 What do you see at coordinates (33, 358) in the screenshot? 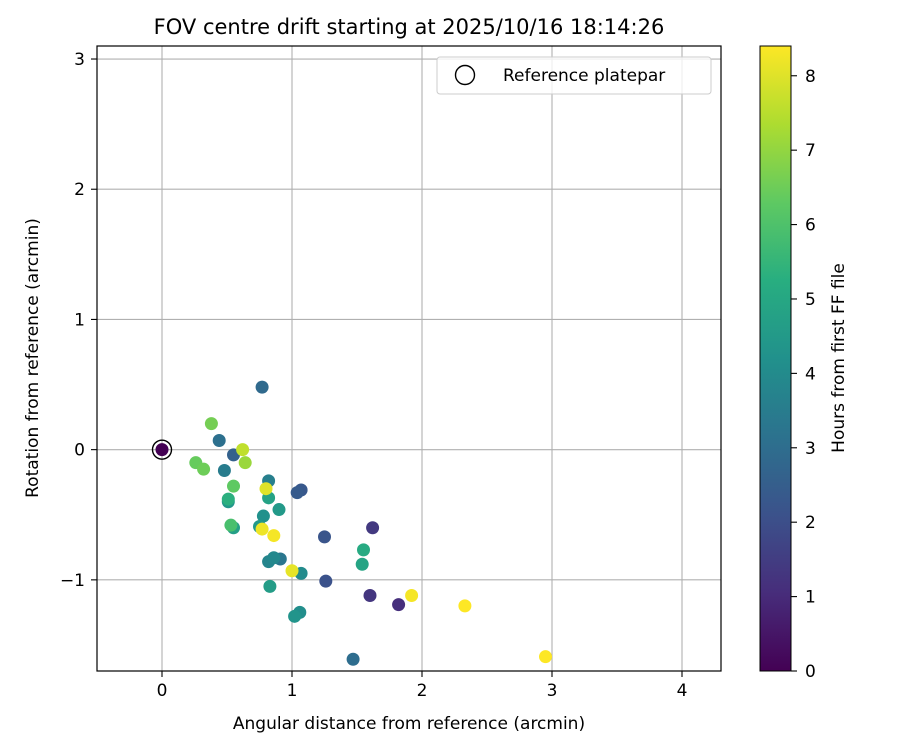
I see `y-axis-title: Rotation from reference (arcmin)` at bounding box center [33, 358].